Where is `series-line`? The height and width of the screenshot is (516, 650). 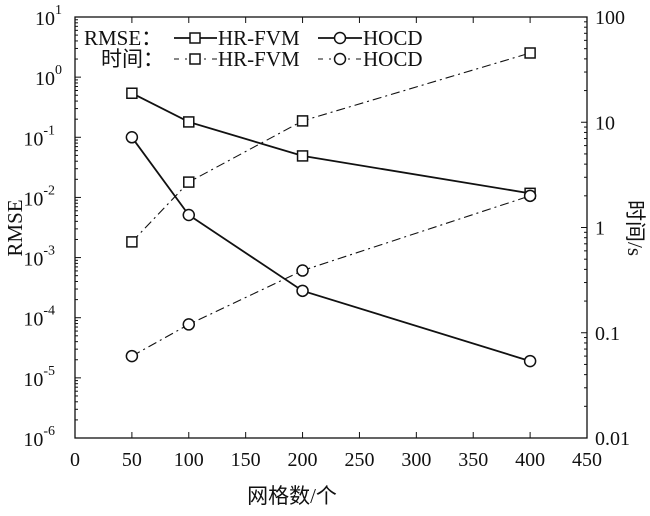
series-line is located at coordinates (331, 143).